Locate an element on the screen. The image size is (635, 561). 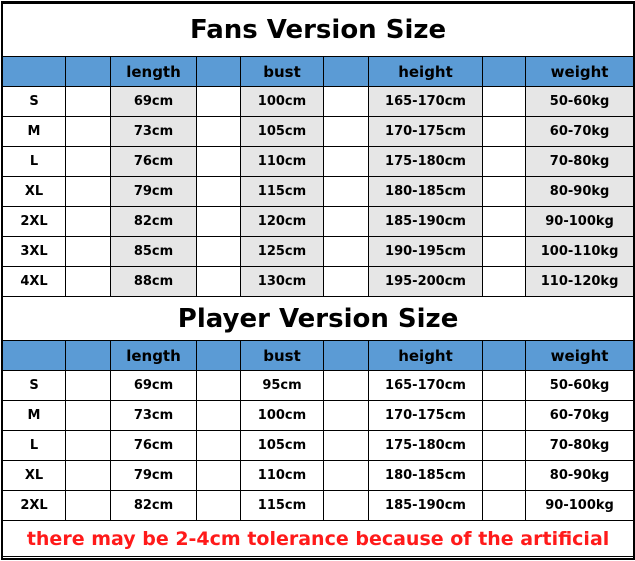
fans-title-row: Fans Version Size is located at coordinates (318, 30).